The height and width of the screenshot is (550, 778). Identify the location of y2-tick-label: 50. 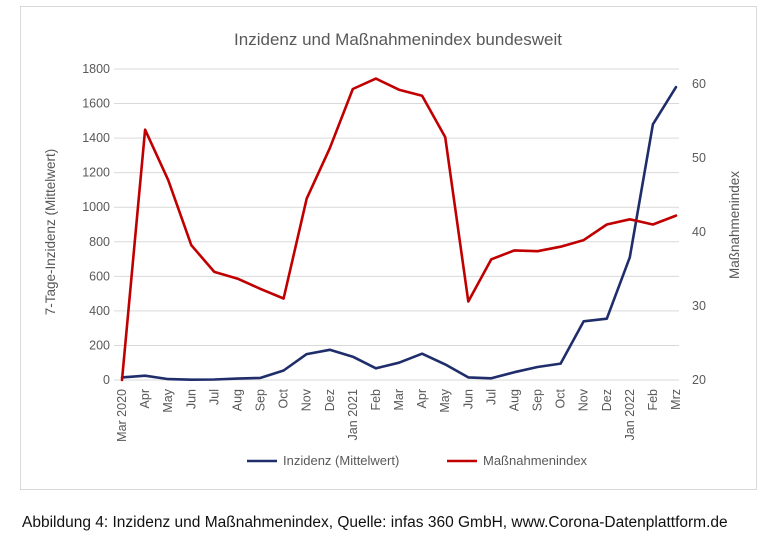
(699, 158).